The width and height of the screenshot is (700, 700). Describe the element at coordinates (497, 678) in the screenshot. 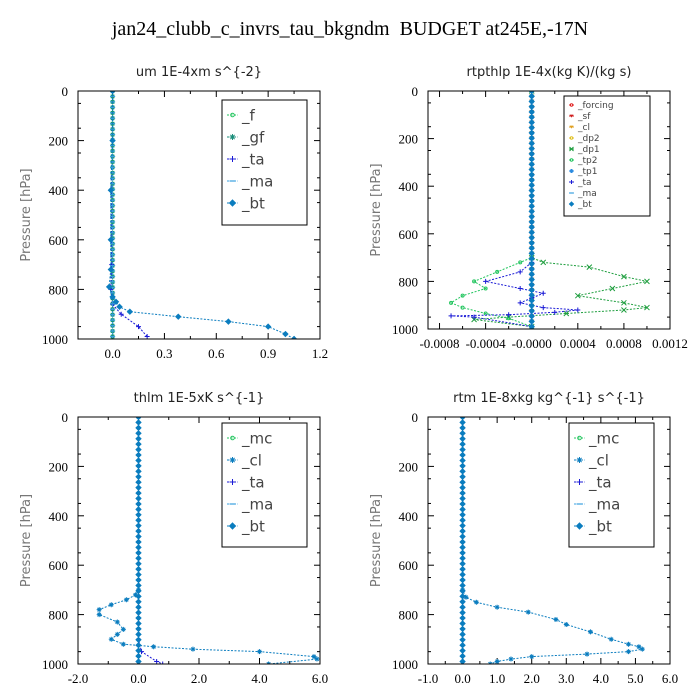

I see `x-tick-label: 1.0` at that location.